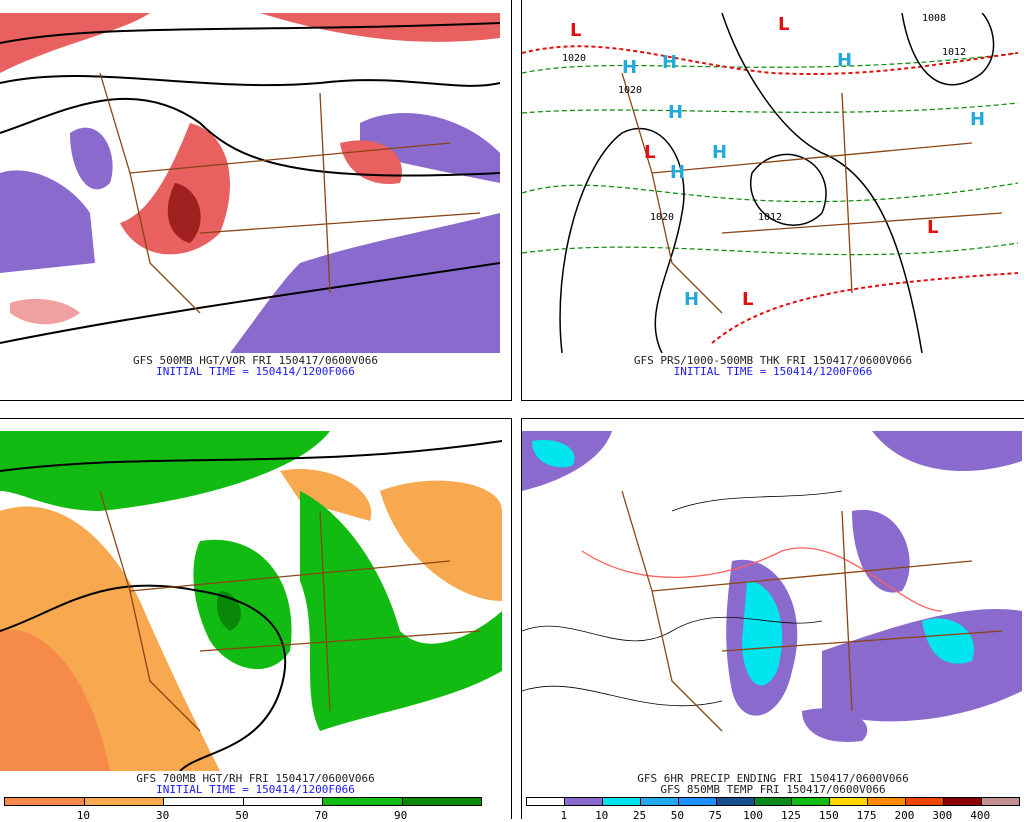 This screenshot has height=822, width=1024. I want to click on panel-caption: GFS 500MB HGT/VOR FRI 150417/0600V066, so click(255, 360).